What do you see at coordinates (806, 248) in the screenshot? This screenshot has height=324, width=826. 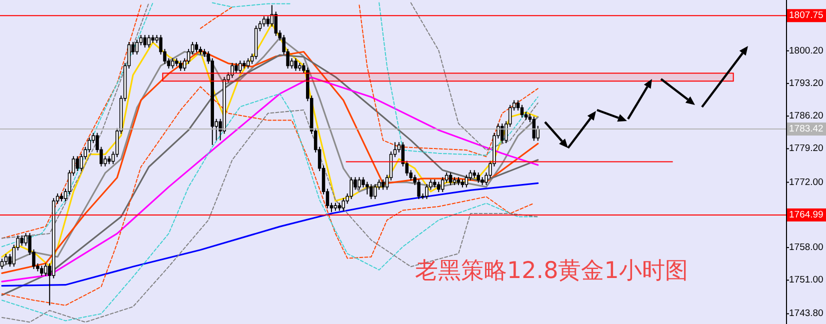 I see `y-tick-label: 1758.00` at bounding box center [806, 248].